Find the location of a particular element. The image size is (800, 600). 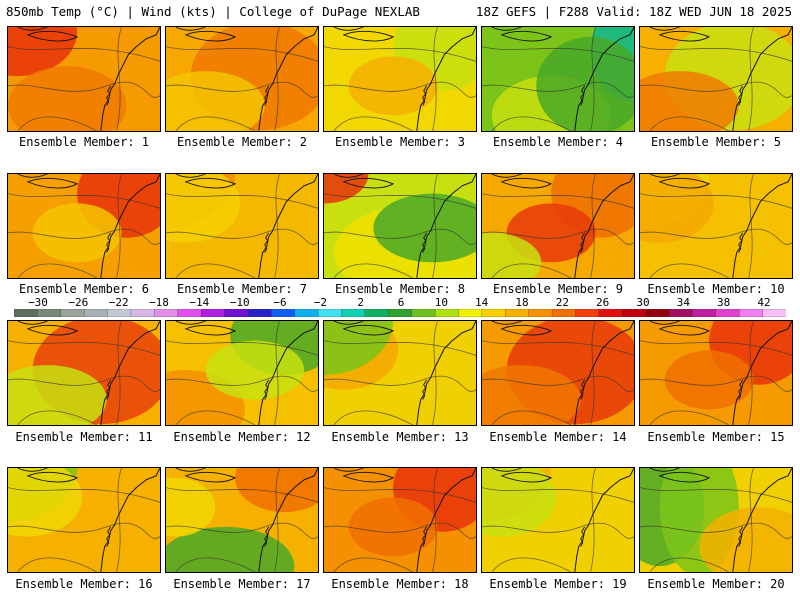

ensemble-member-label: Ensemble Member: 6 is located at coordinates (84, 289).